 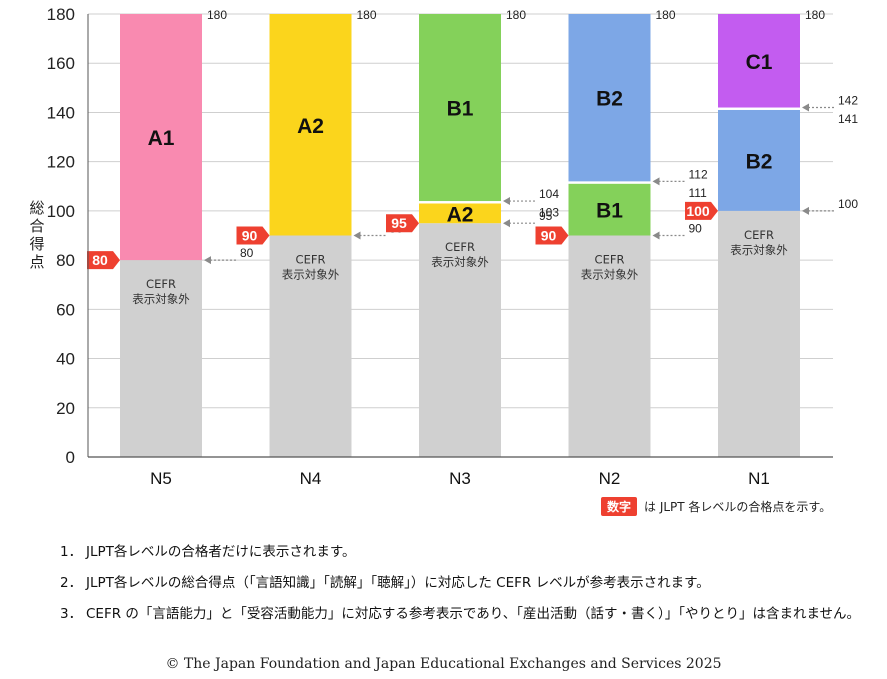 I want to click on boundary-label: 103, so click(x=549, y=213).